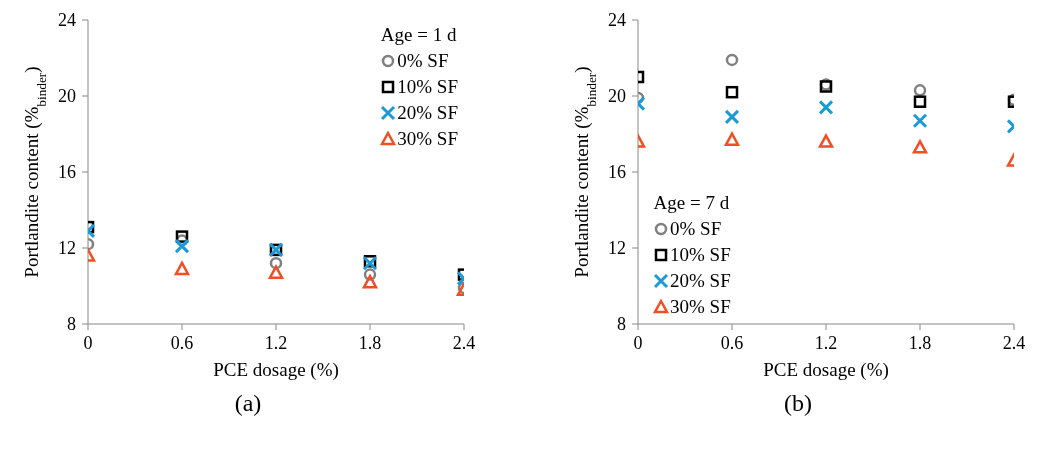 The image size is (1049, 452). Describe the element at coordinates (691, 203) in the screenshot. I see `legend-title: Age = 7 d` at that location.